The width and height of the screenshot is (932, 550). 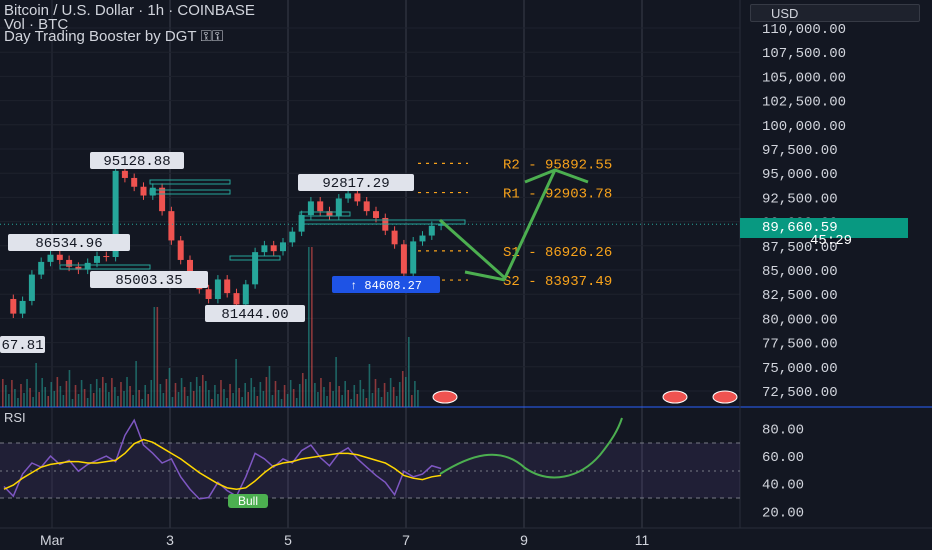 What do you see at coordinates (170, 540) in the screenshot?
I see `time-tick: 3` at bounding box center [170, 540].